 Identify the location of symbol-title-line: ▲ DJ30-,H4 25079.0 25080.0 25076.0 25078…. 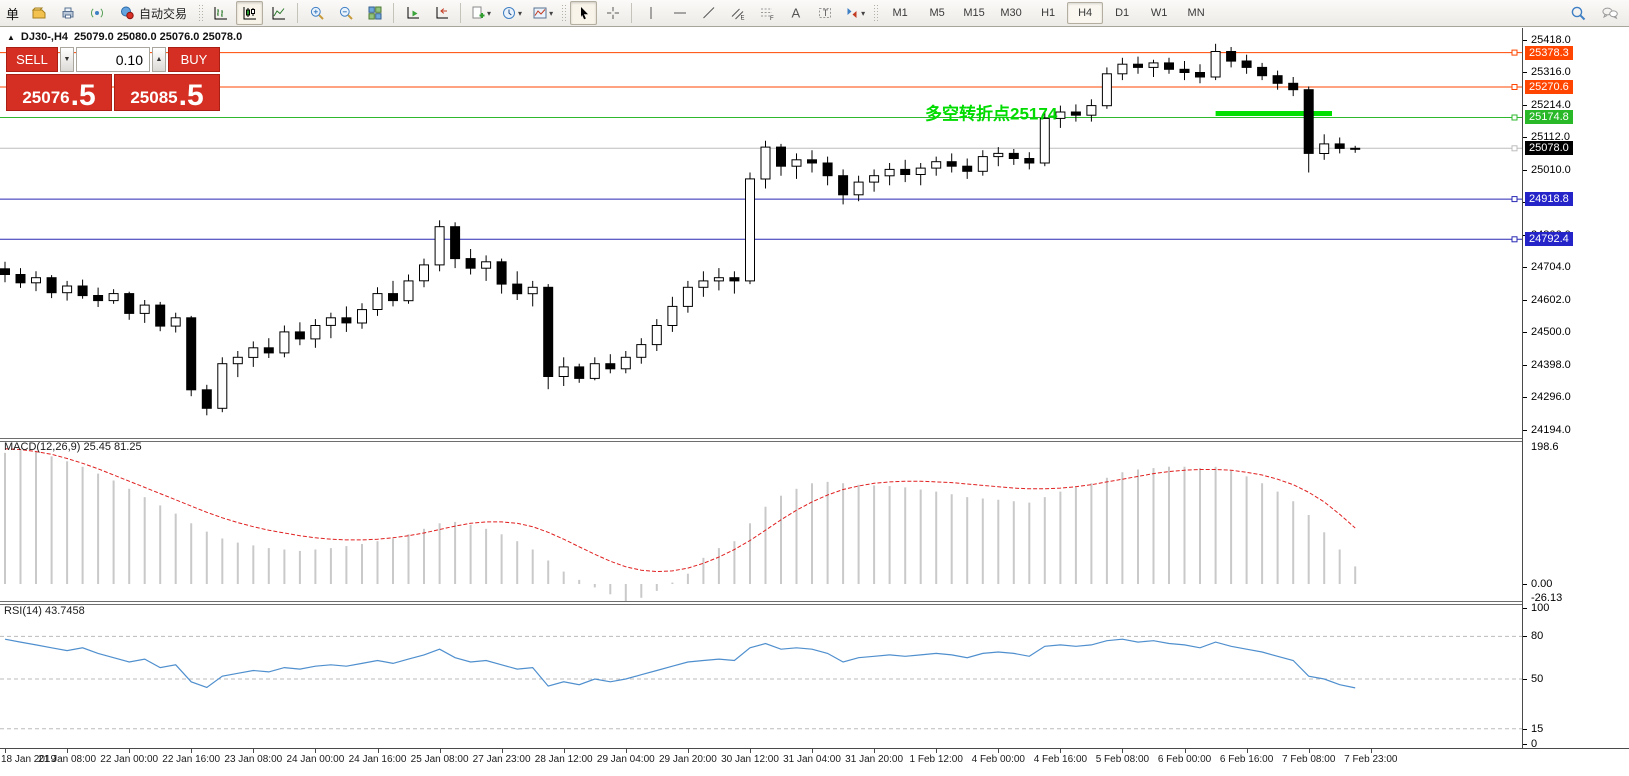
(124, 37).